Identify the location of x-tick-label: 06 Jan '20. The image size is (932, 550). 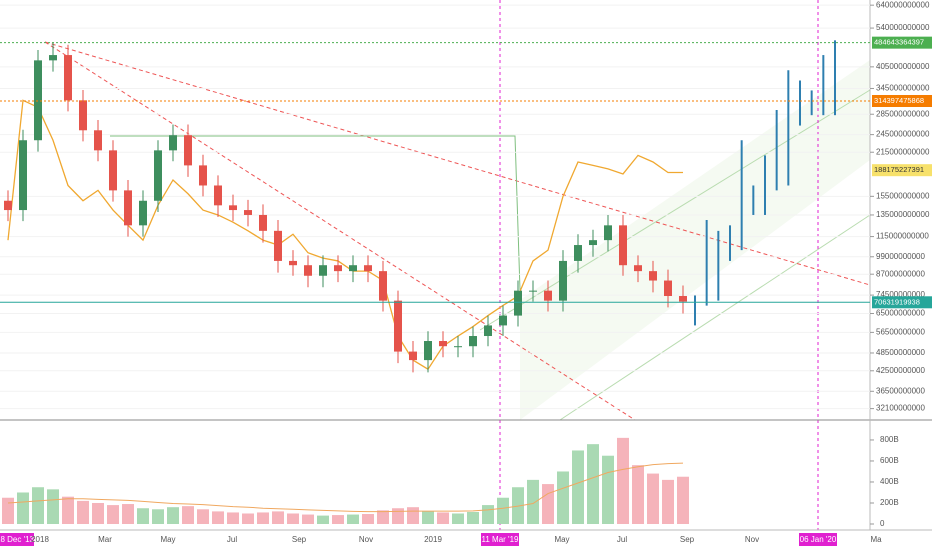
(818, 539).